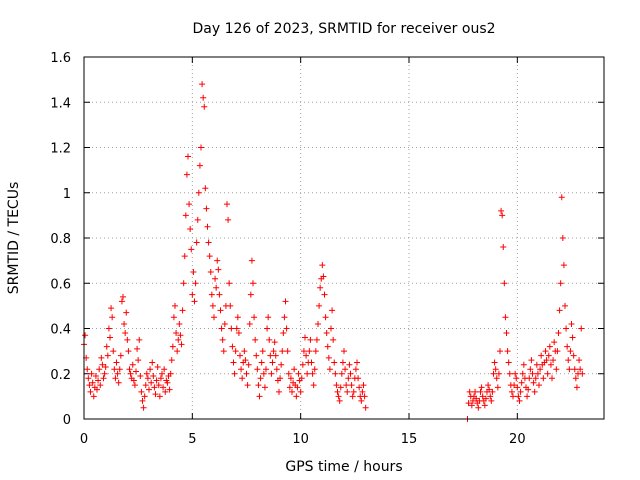  Describe the element at coordinates (409, 439) in the screenshot. I see `x-tick-label: 15` at that location.